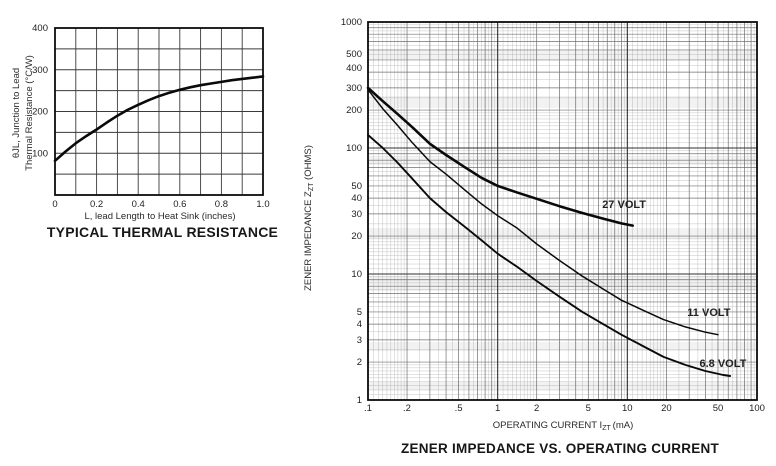  I want to click on x-tick-label: 0.2, so click(96, 204).